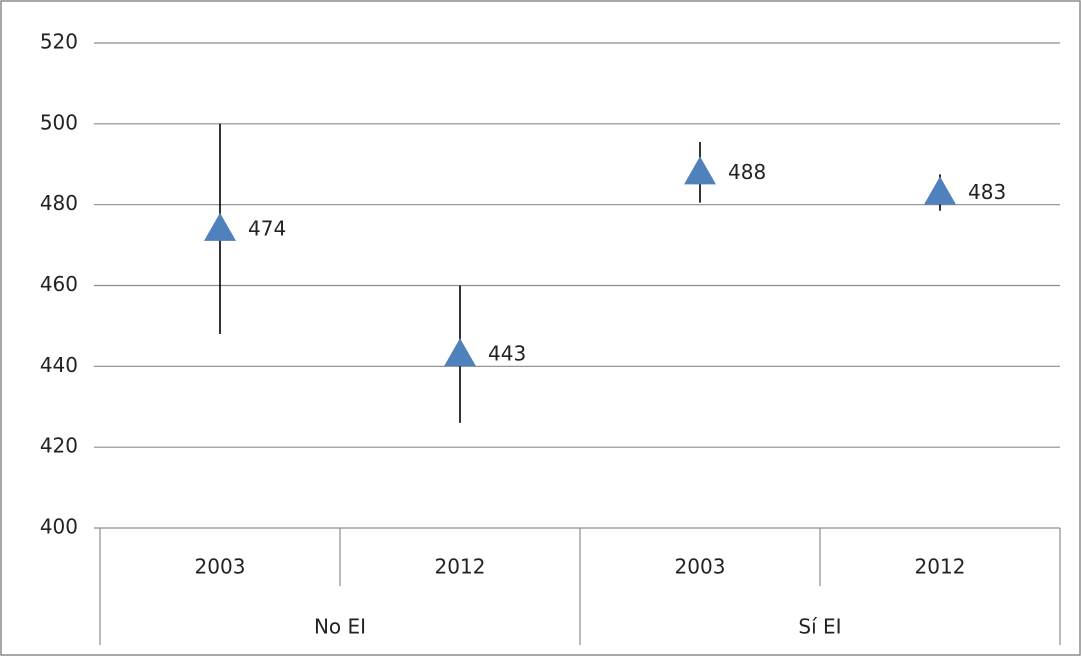 Image resolution: width=1081 pixels, height=656 pixels. What do you see at coordinates (340, 627) in the screenshot?
I see `group-label: No EI` at bounding box center [340, 627].